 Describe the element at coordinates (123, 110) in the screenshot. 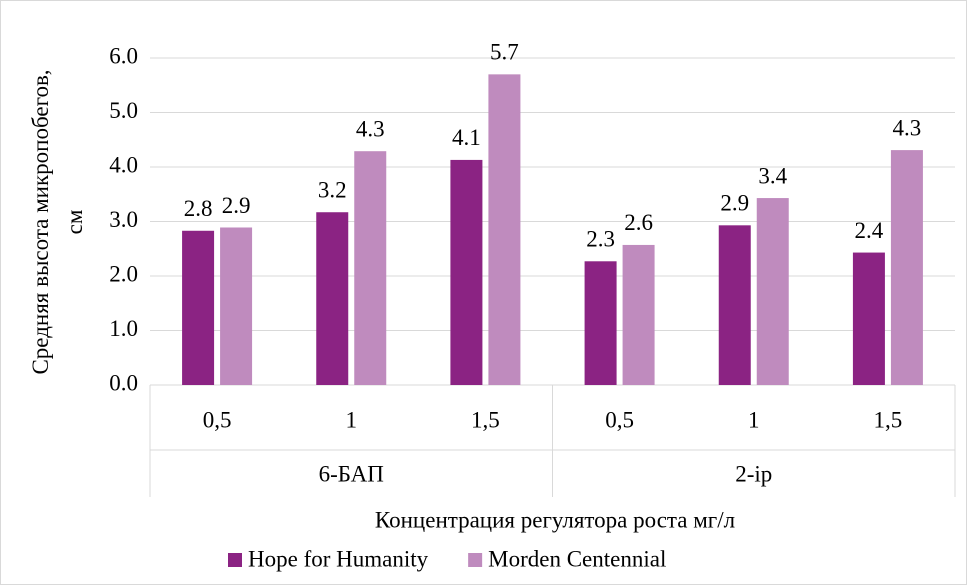

I see `y-tick-label: 5.0` at that location.